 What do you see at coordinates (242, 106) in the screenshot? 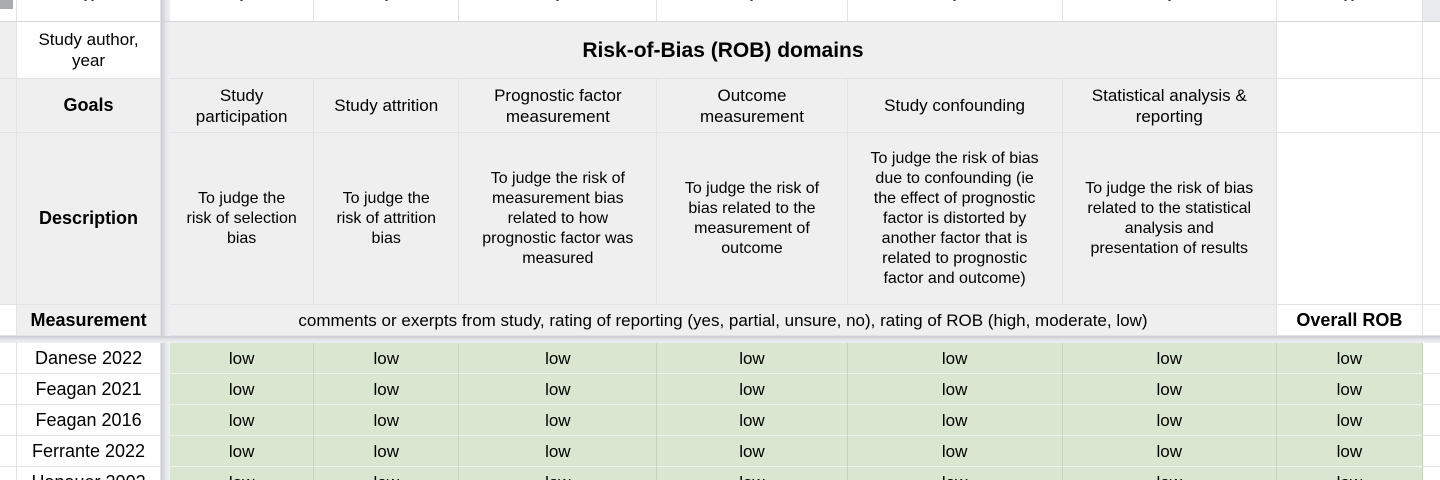
I see `goal-header-cell: Study participation` at bounding box center [242, 106].